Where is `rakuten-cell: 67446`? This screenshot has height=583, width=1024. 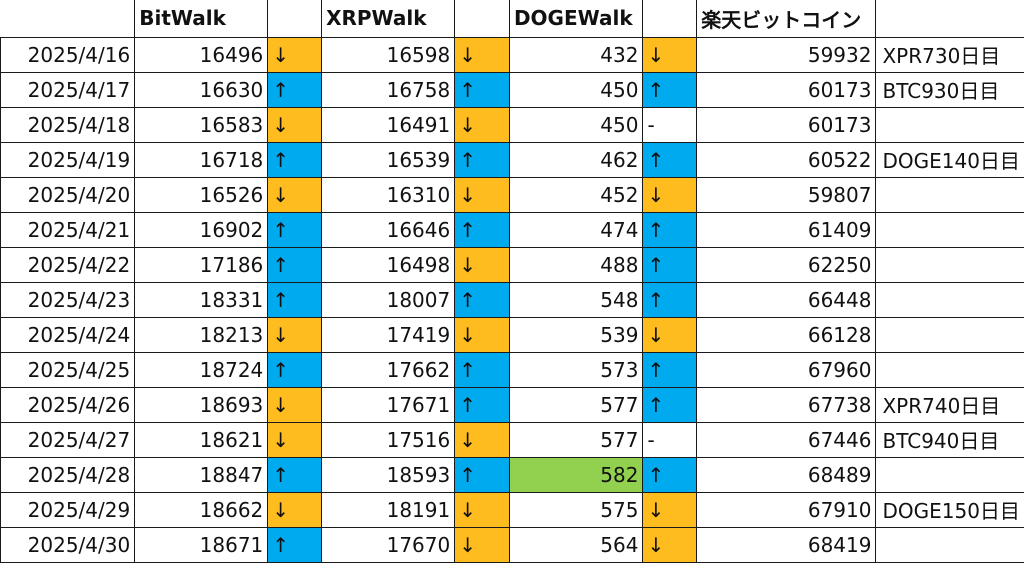
rakuten-cell: 67446 is located at coordinates (786, 439).